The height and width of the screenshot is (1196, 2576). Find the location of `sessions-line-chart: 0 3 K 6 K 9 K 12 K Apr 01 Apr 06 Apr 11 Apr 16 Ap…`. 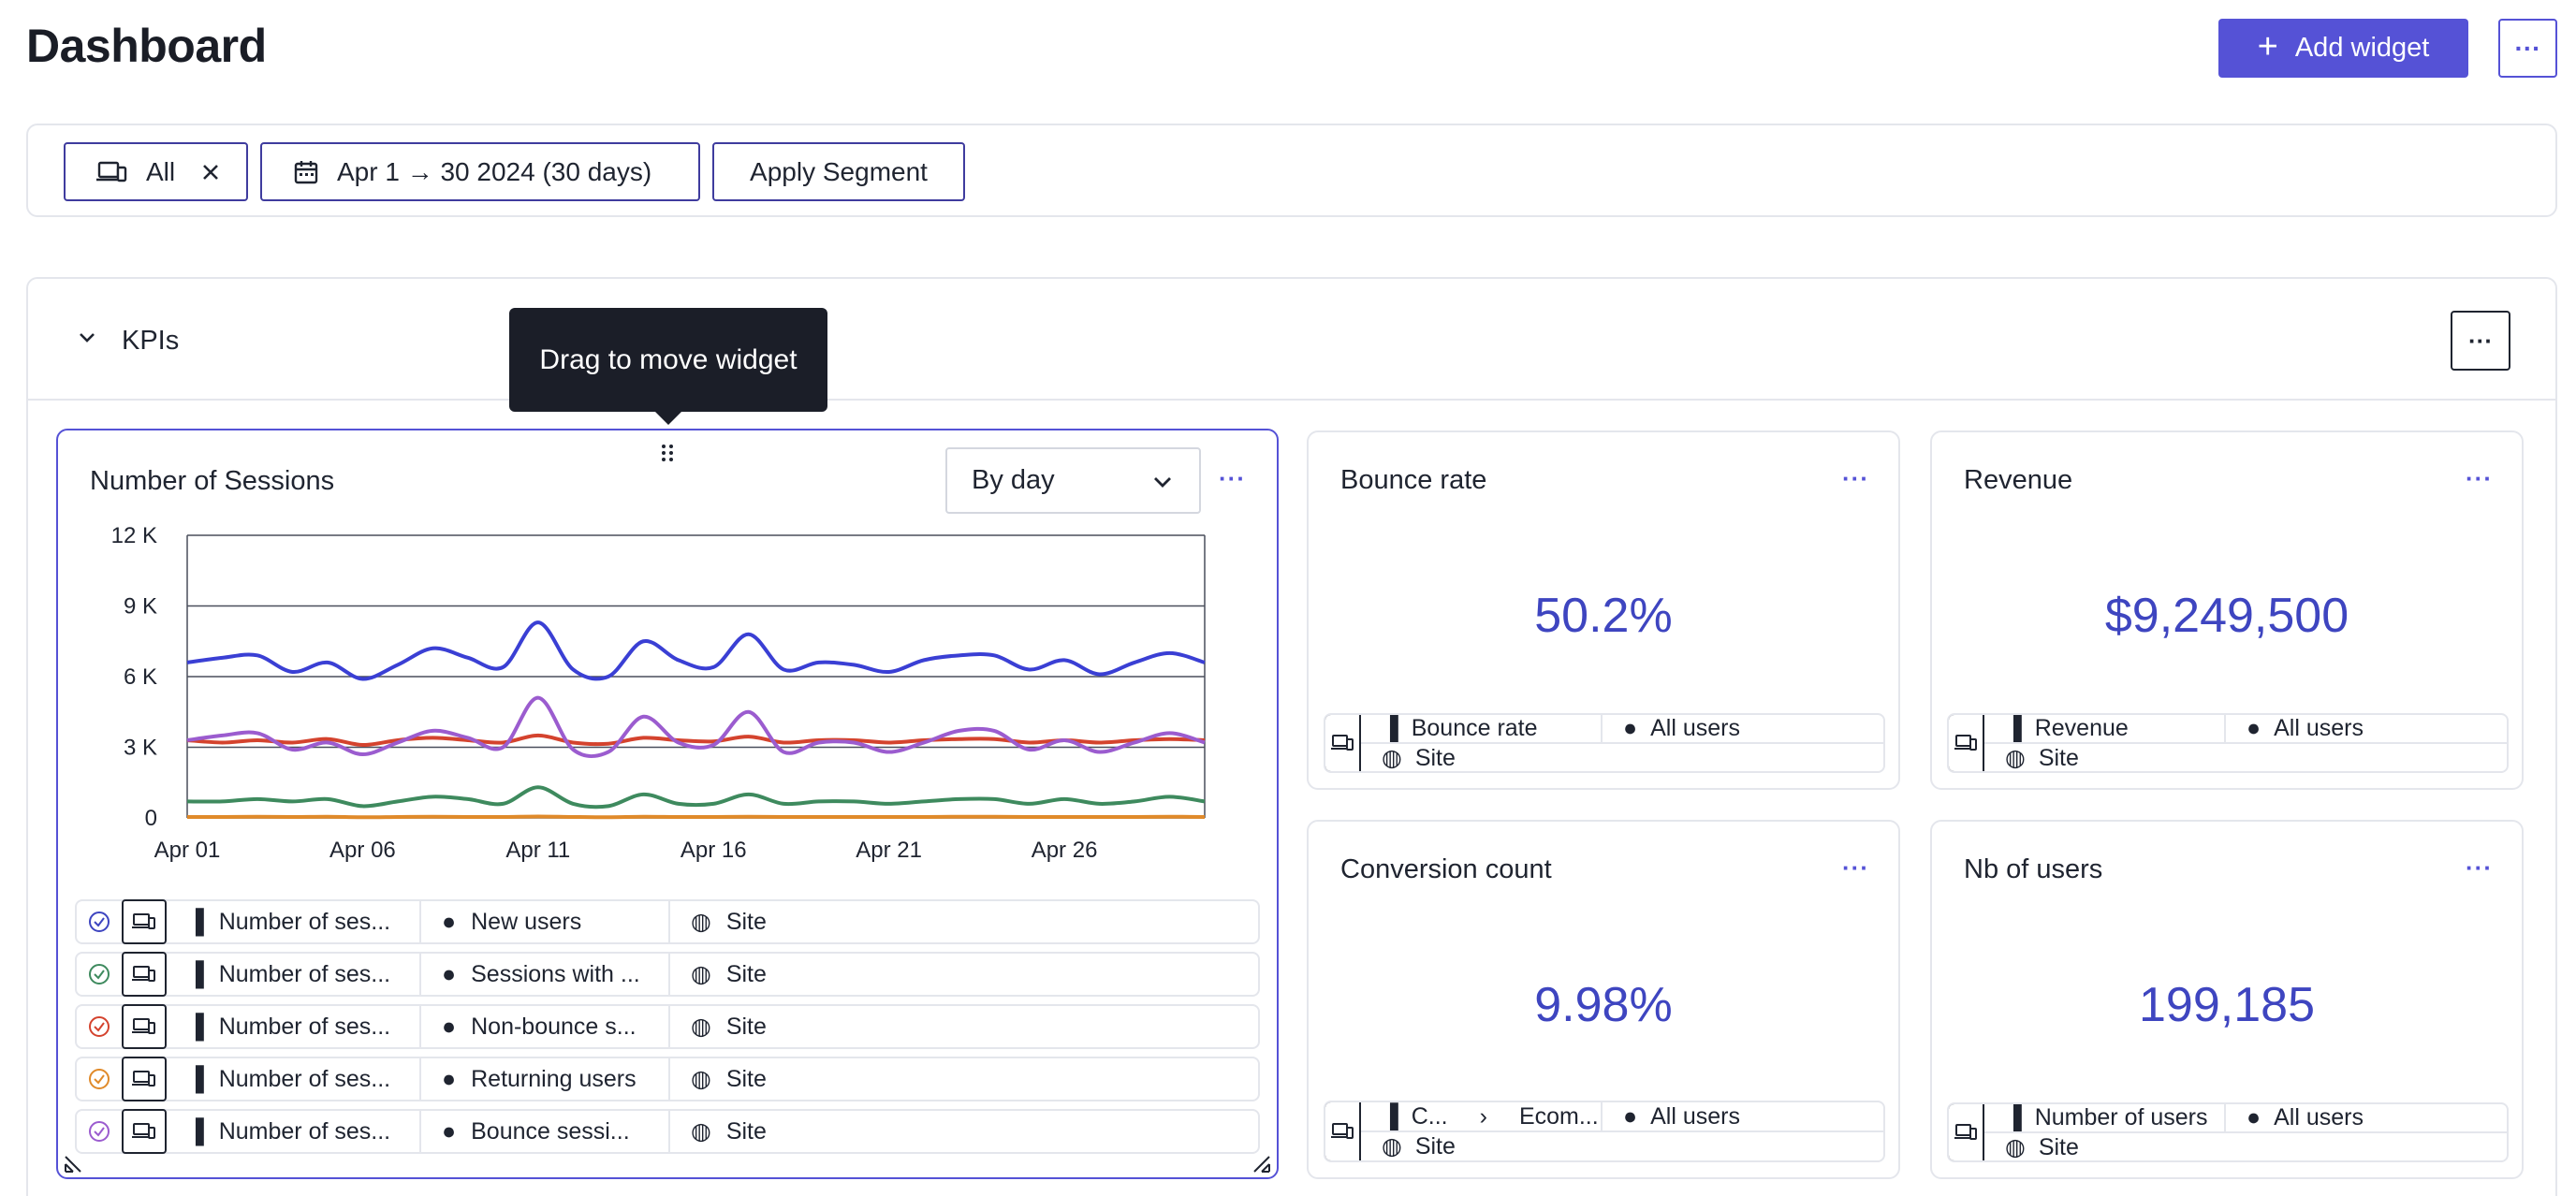

sessions-line-chart: 0 3 K 6 K 9 K 12 K Apr 01 Apr 06 Apr 11 Apr 16 Ap… is located at coordinates (658, 693).